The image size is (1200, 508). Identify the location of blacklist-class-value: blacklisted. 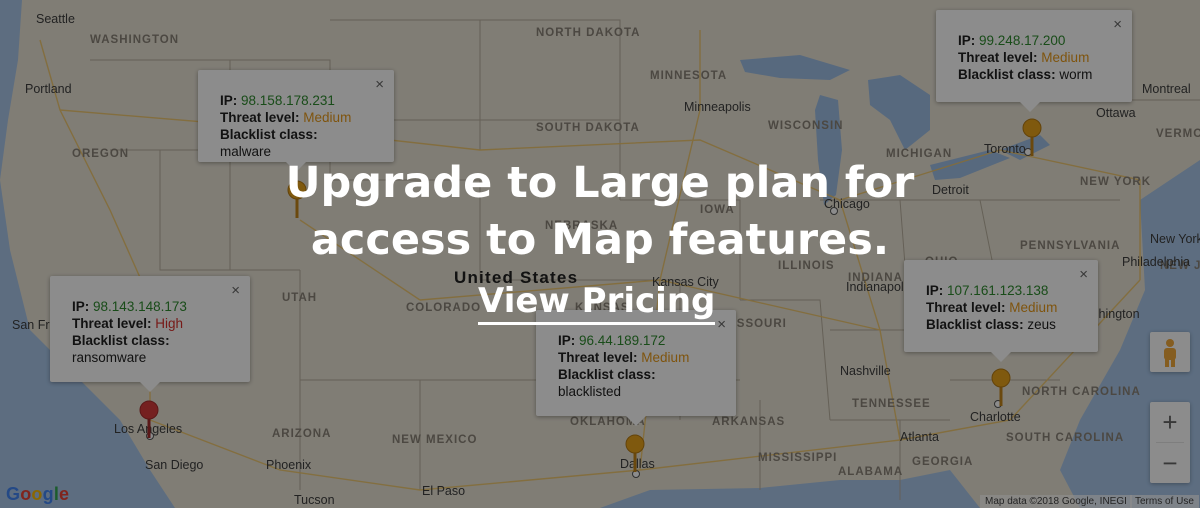
(590, 391).